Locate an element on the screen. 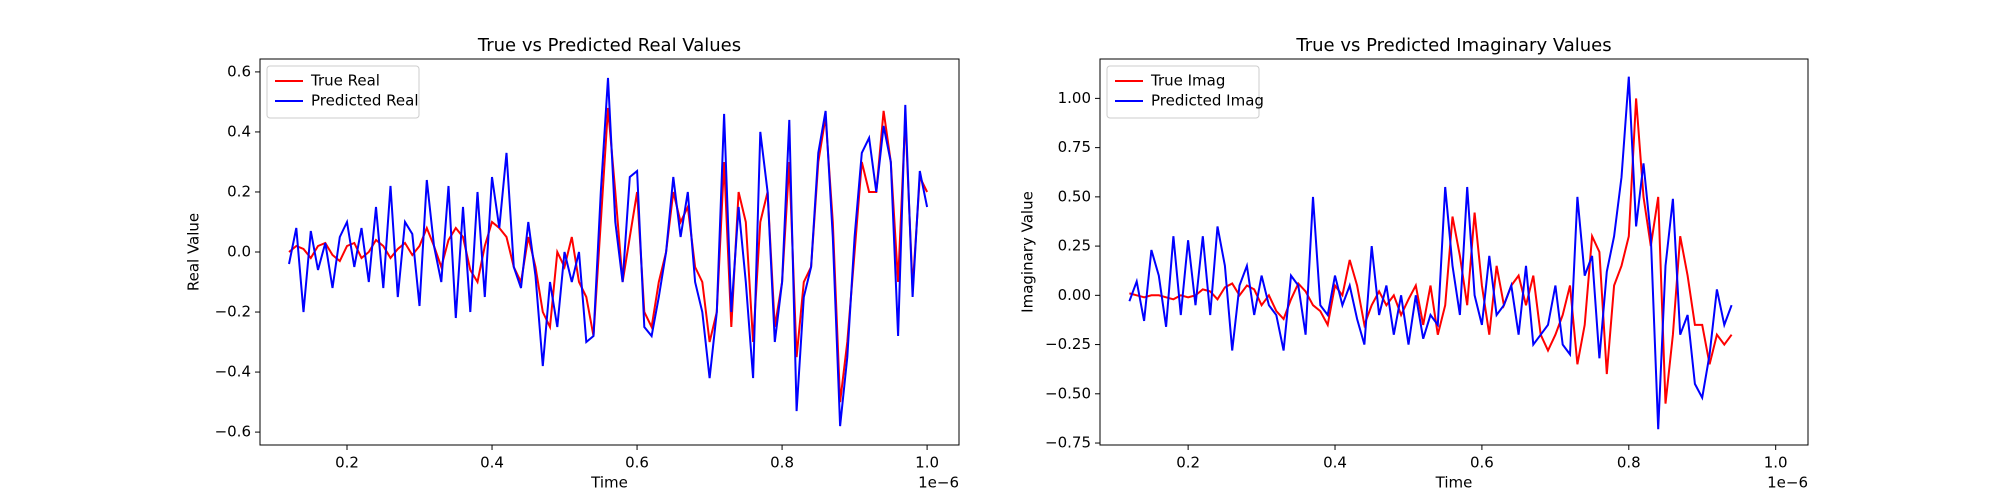 Image resolution: width=2000 pixels, height=500 pixels. y-tick-label: 0.0 is located at coordinates (239, 252).